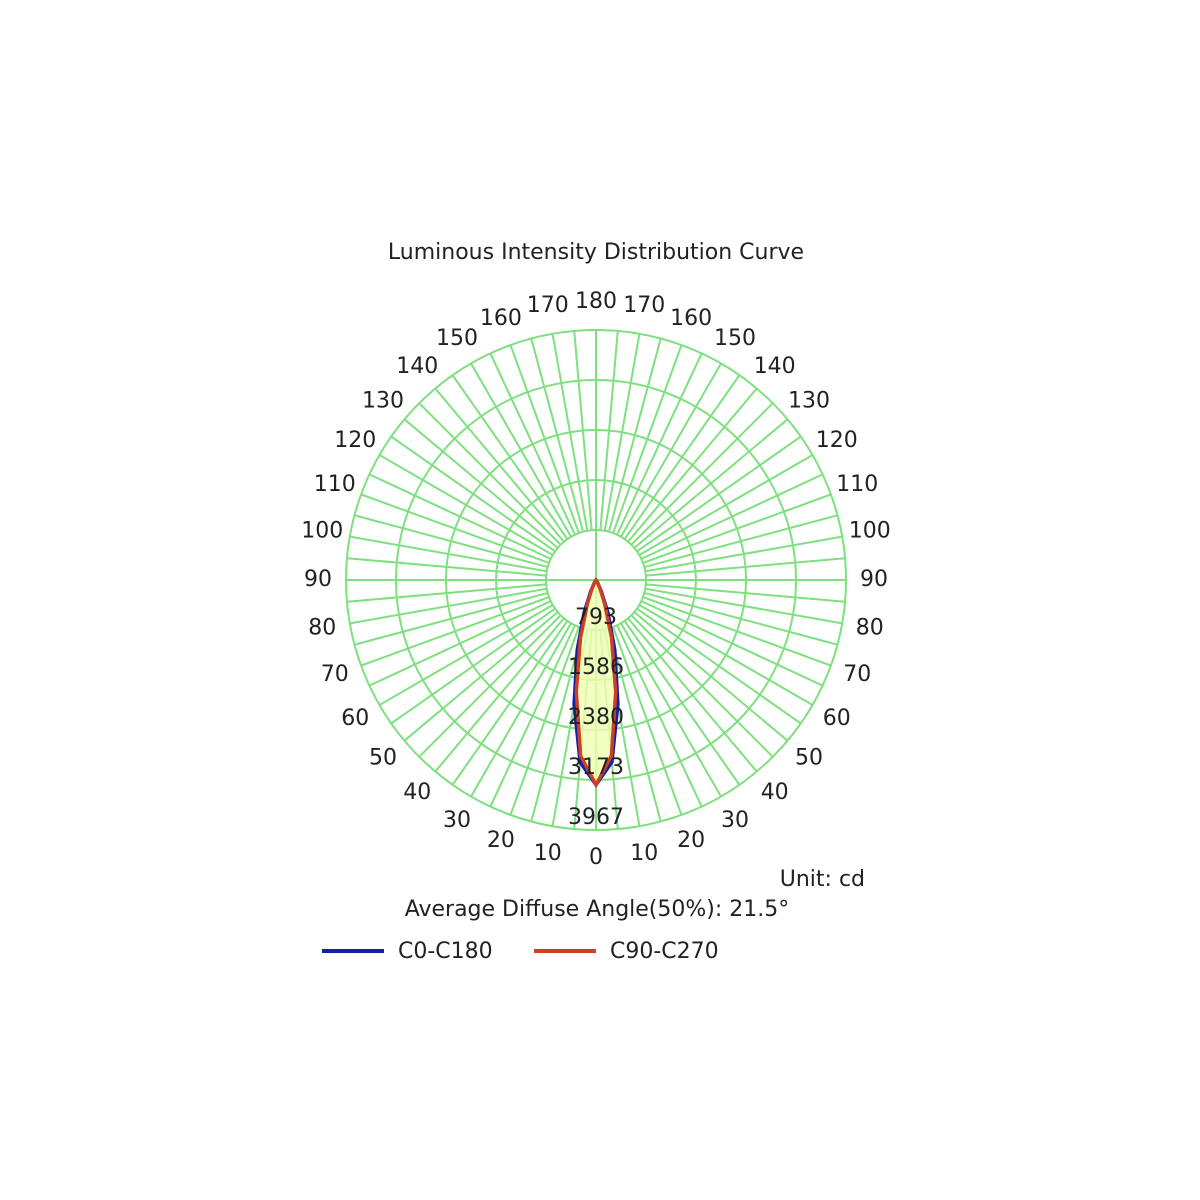  I want to click on curve, so click(596, 683).